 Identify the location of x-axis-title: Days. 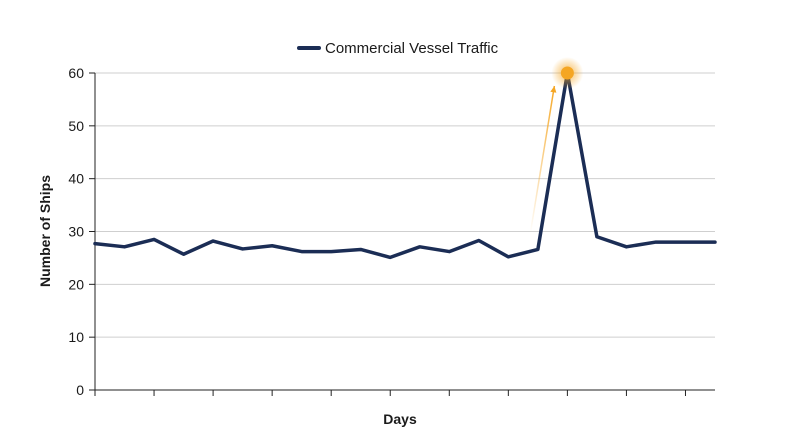
(400, 419).